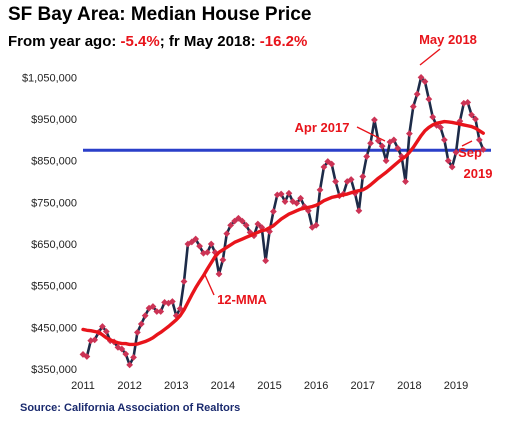 The image size is (513, 424). Describe the element at coordinates (470, 152) in the screenshot. I see `annotation-label: Sep` at that location.